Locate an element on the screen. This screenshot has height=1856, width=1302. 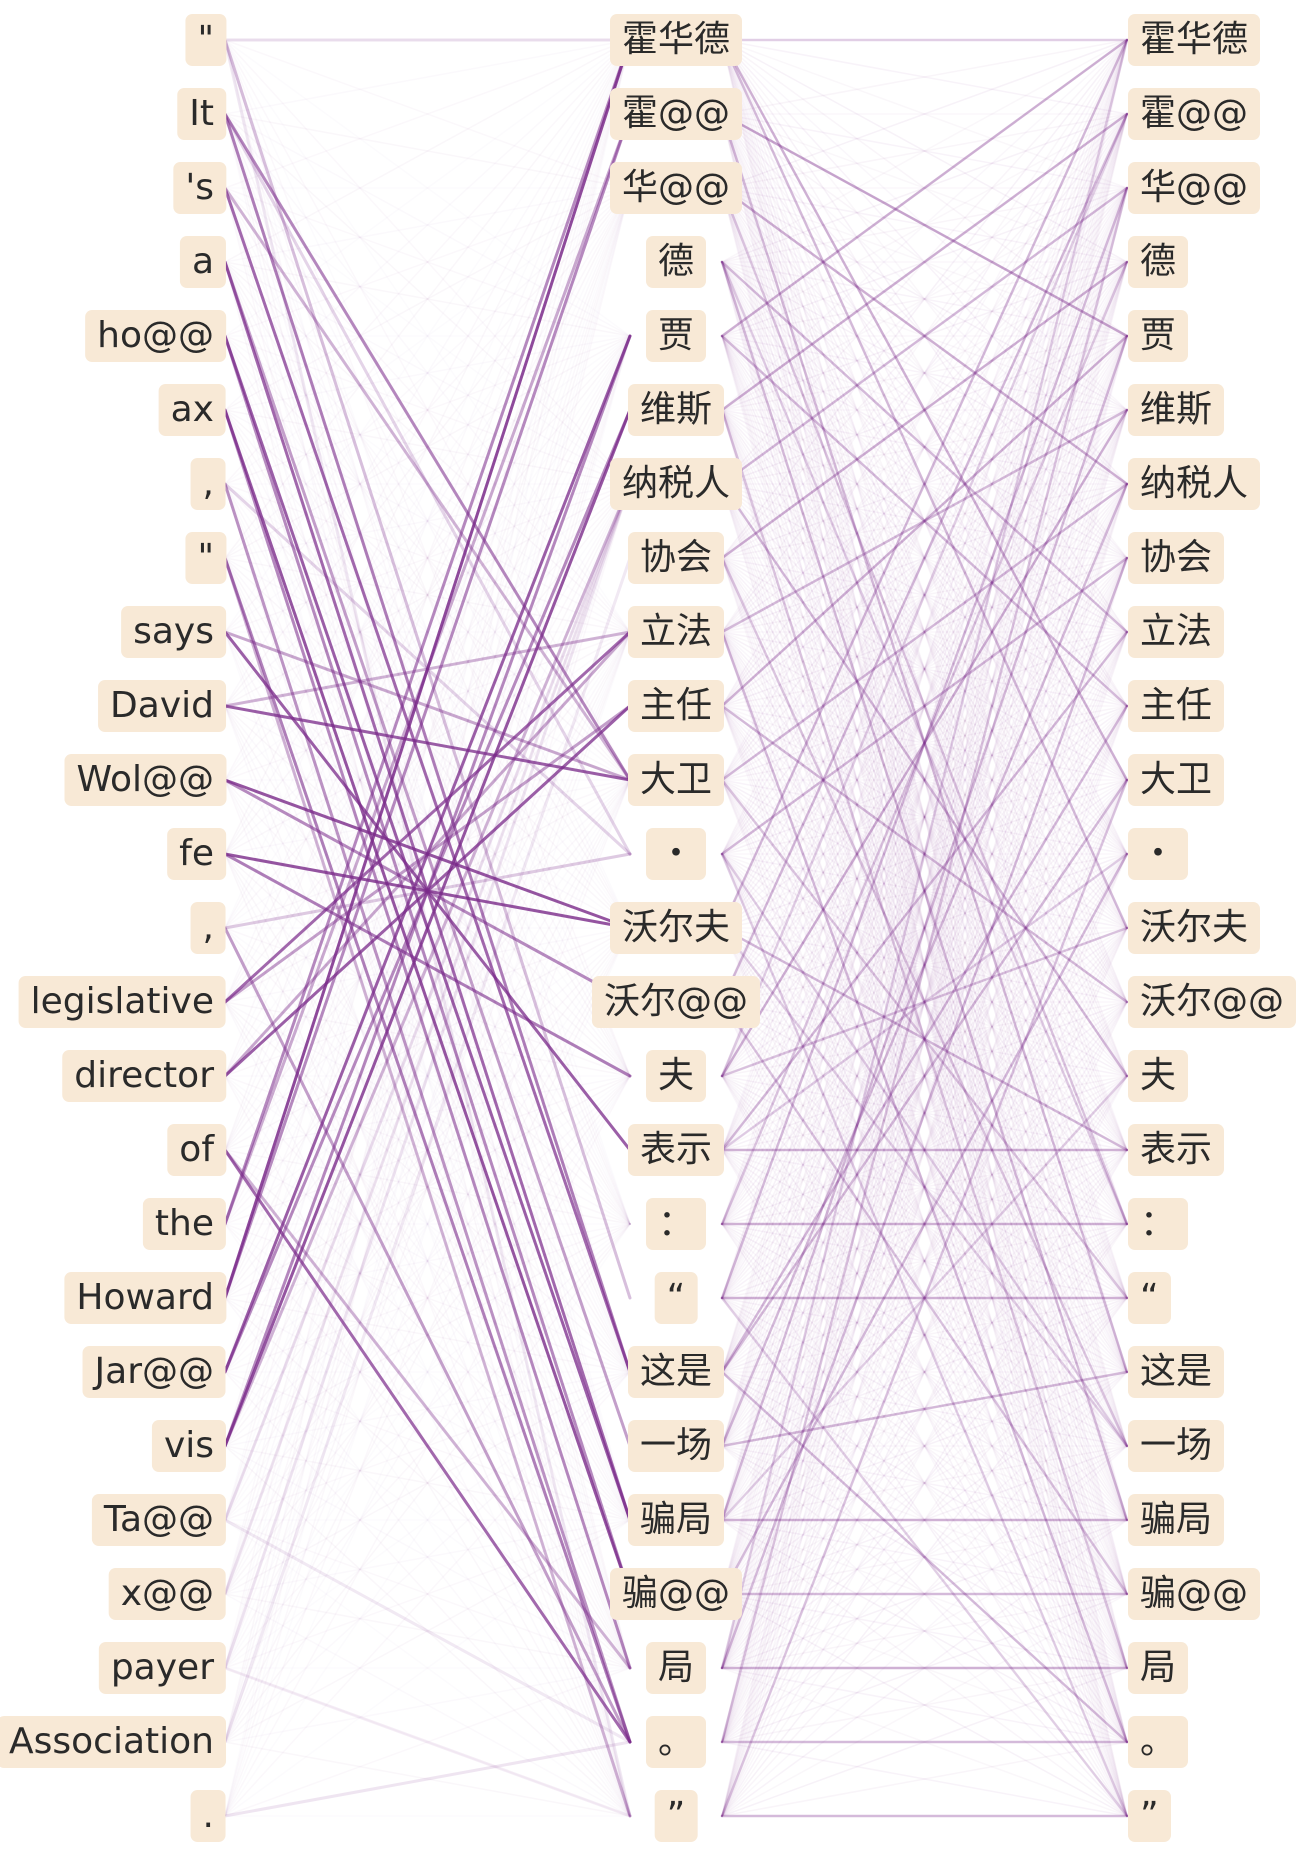
target-token: 德 is located at coordinates (1158, 262).